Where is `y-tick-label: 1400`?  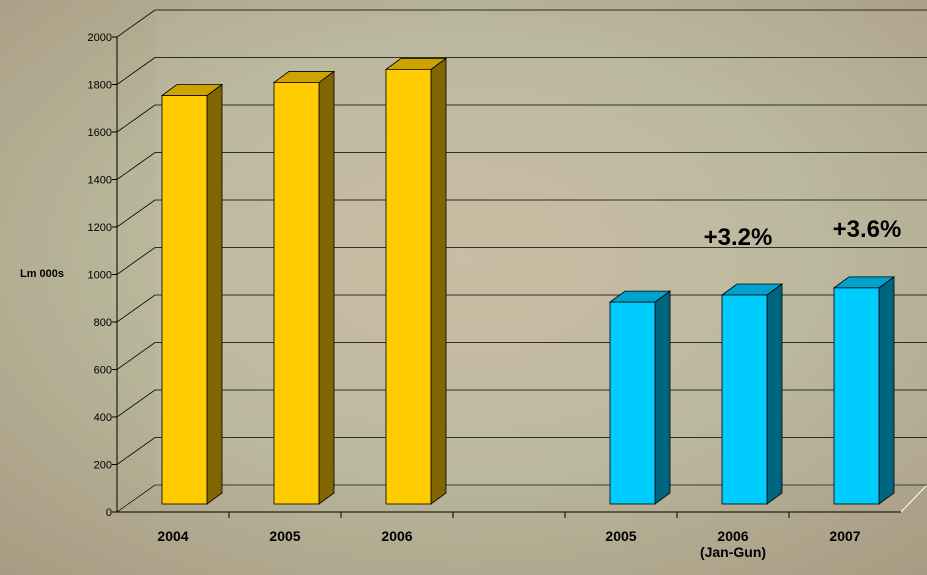
y-tick-label: 1400 is located at coordinates (100, 181).